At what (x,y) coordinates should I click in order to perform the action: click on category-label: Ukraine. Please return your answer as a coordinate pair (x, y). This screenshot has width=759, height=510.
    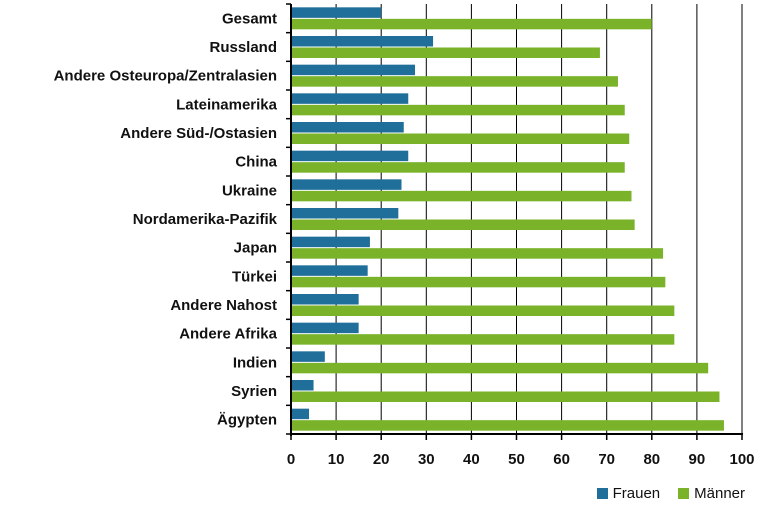
    Looking at the image, I should click on (249, 190).